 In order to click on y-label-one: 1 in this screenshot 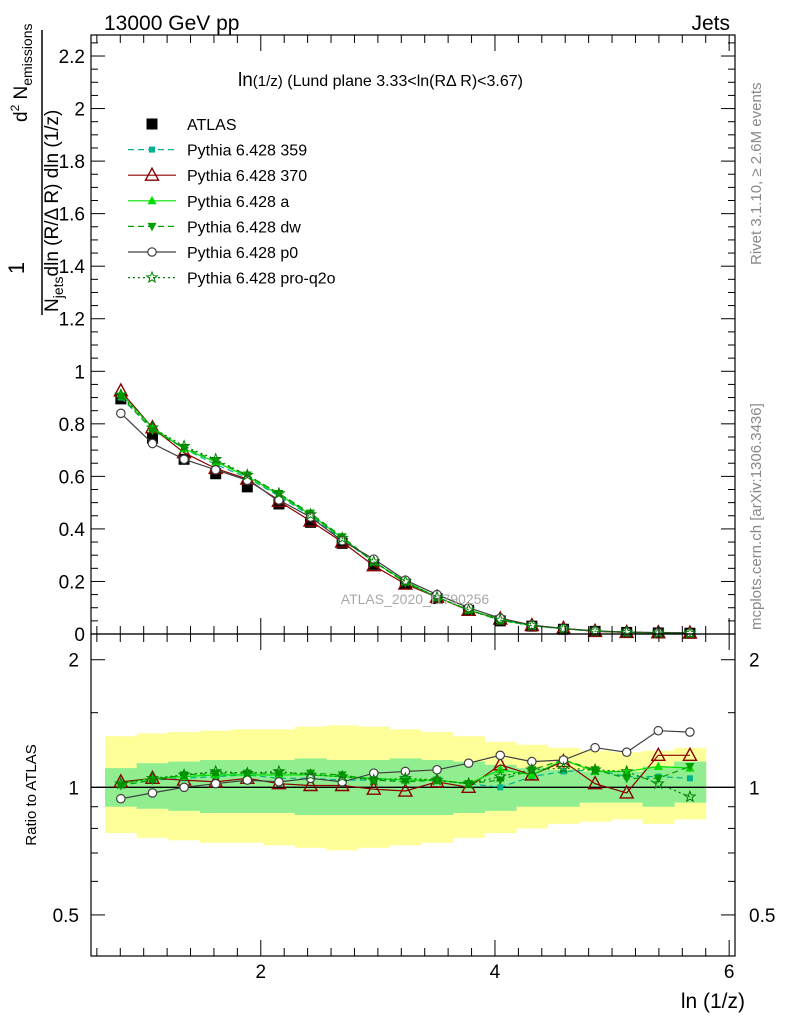, I will do `click(16, 268)`.